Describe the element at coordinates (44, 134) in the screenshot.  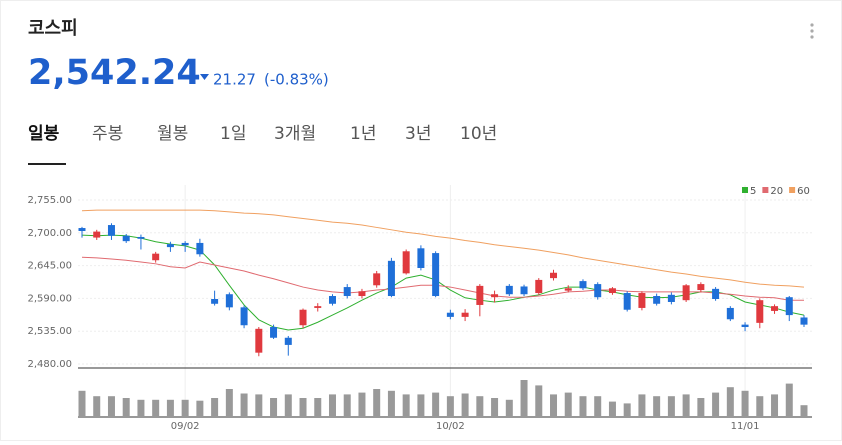
I see `tab: 일봉` at that location.